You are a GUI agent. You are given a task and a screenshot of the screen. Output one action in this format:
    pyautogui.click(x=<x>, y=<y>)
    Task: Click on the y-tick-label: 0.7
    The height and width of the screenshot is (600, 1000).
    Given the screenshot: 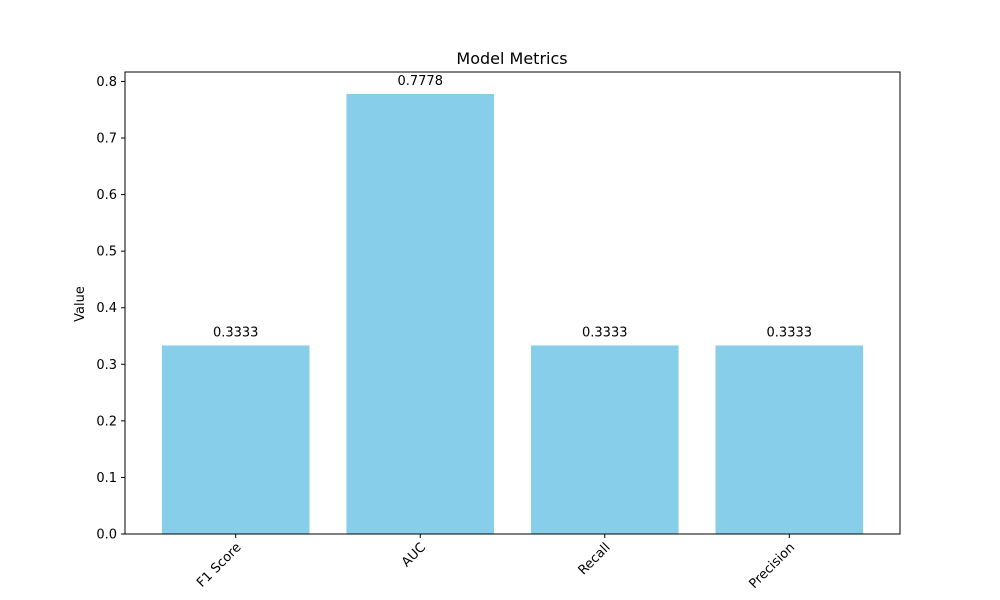 What is the action you would take?
    pyautogui.click(x=106, y=139)
    